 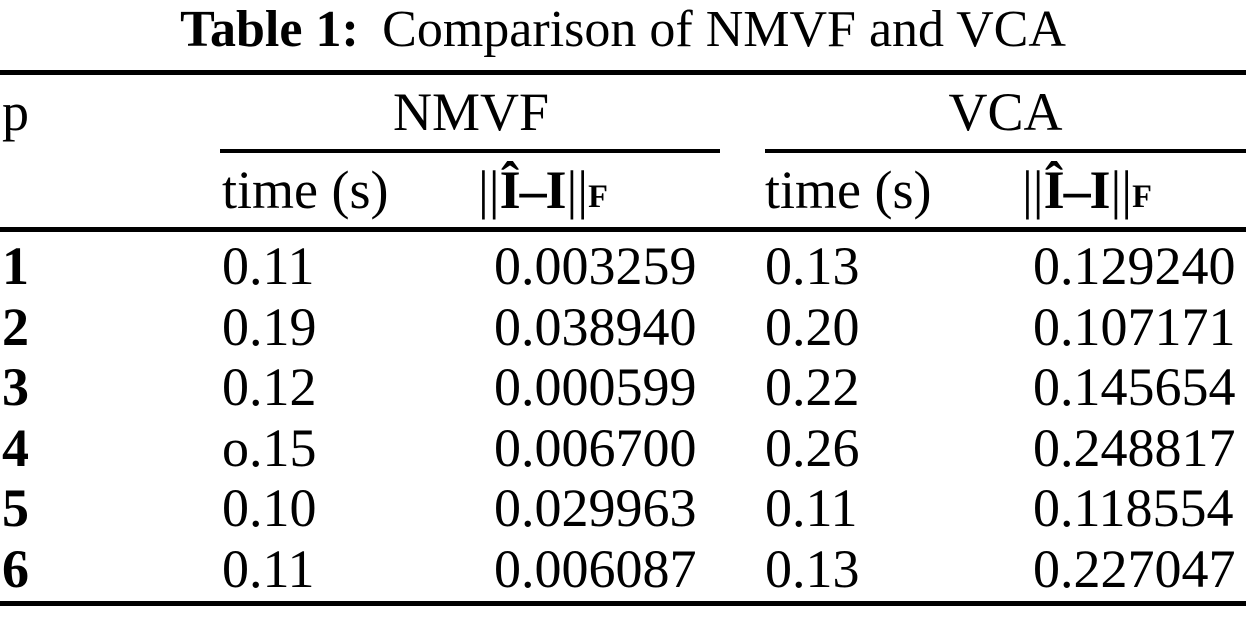 I want to click on table-row: 3 0.12 0.000599 0.22 0.145654, so click(x=623, y=387).